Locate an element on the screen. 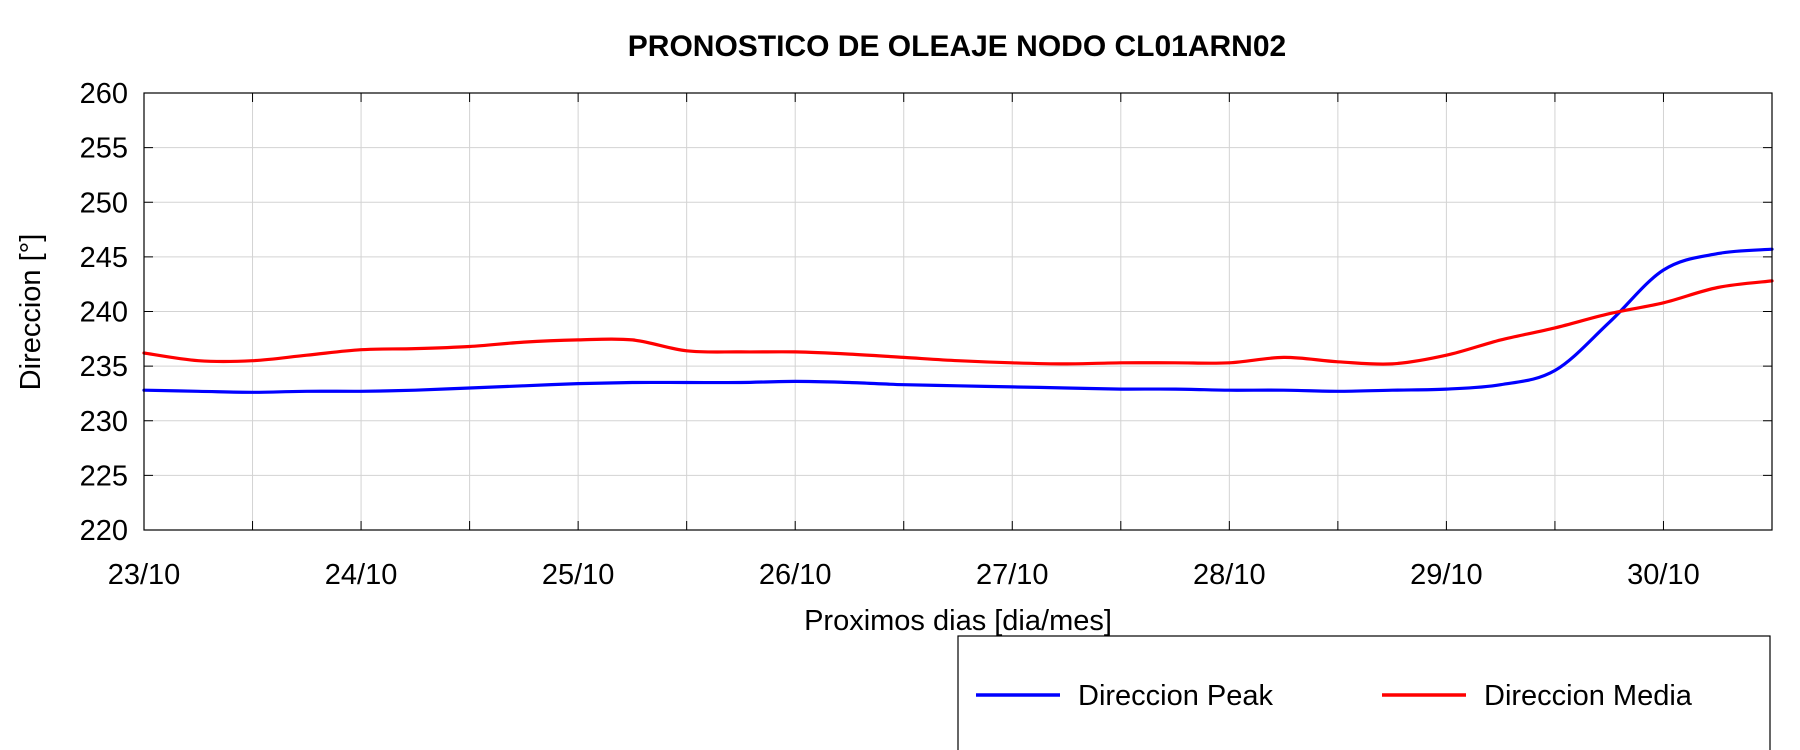 The width and height of the screenshot is (1800, 750). chart-title: PRONOSTICO DE OLEAJE NODO CL01ARN02 is located at coordinates (957, 46).